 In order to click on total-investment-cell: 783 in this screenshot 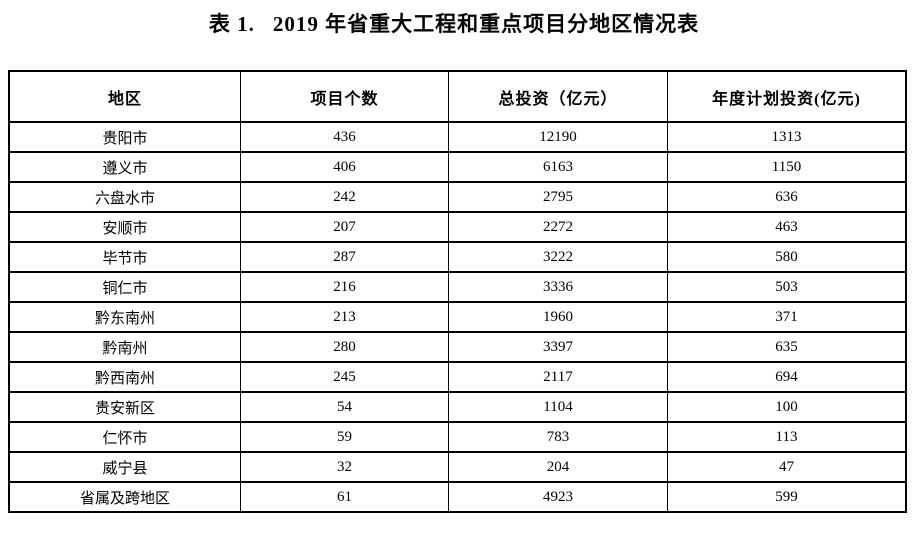, I will do `click(558, 437)`.